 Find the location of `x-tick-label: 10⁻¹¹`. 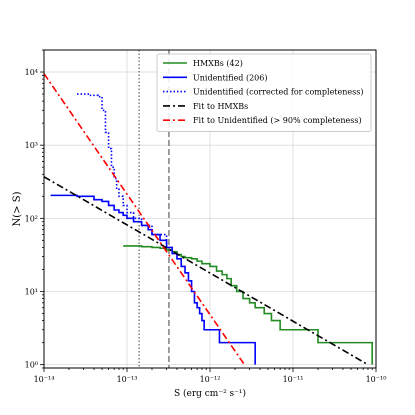

x-tick-label: 10⁻¹¹ is located at coordinates (293, 379).